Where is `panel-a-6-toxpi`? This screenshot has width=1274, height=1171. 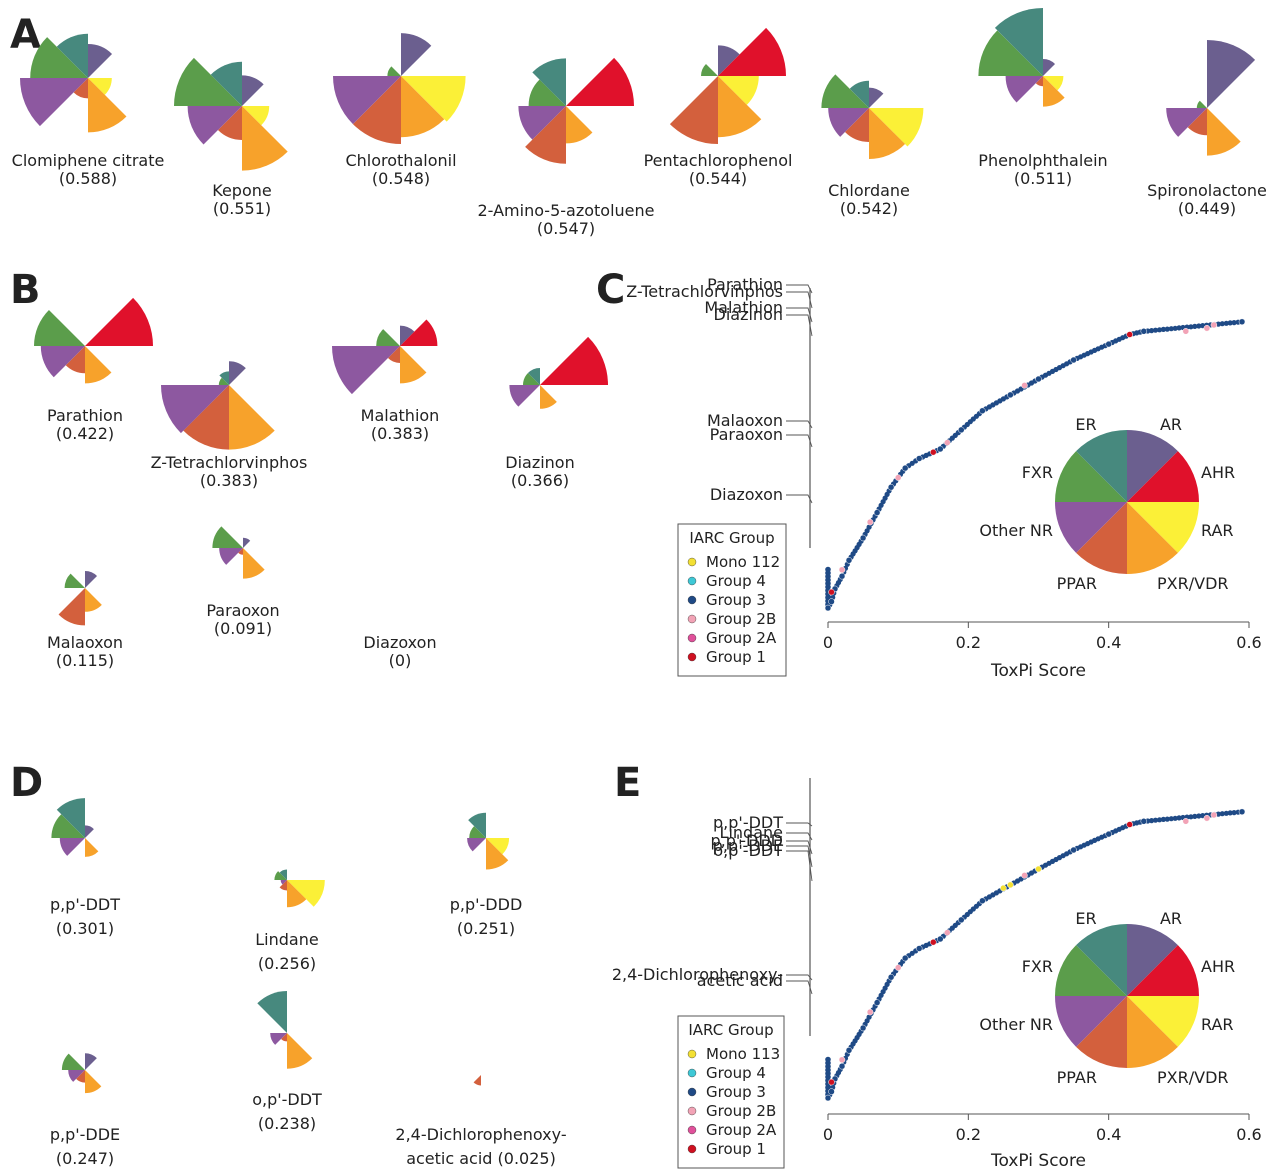
panel-a-6-toxpi is located at coordinates (1021, 57).